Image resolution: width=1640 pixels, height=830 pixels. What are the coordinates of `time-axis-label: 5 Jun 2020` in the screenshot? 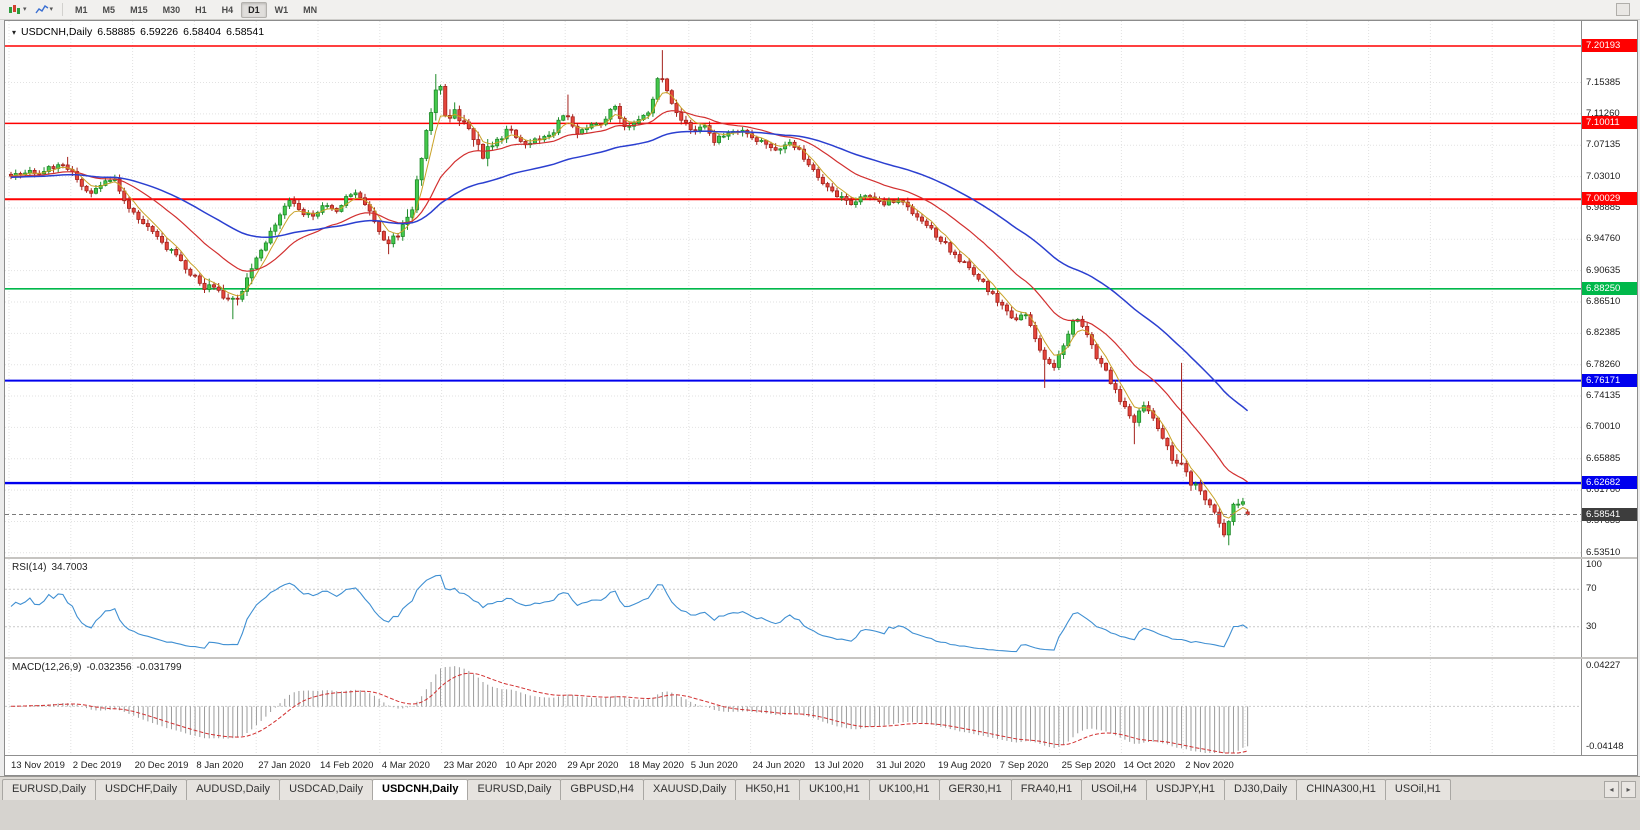 It's located at (714, 765).